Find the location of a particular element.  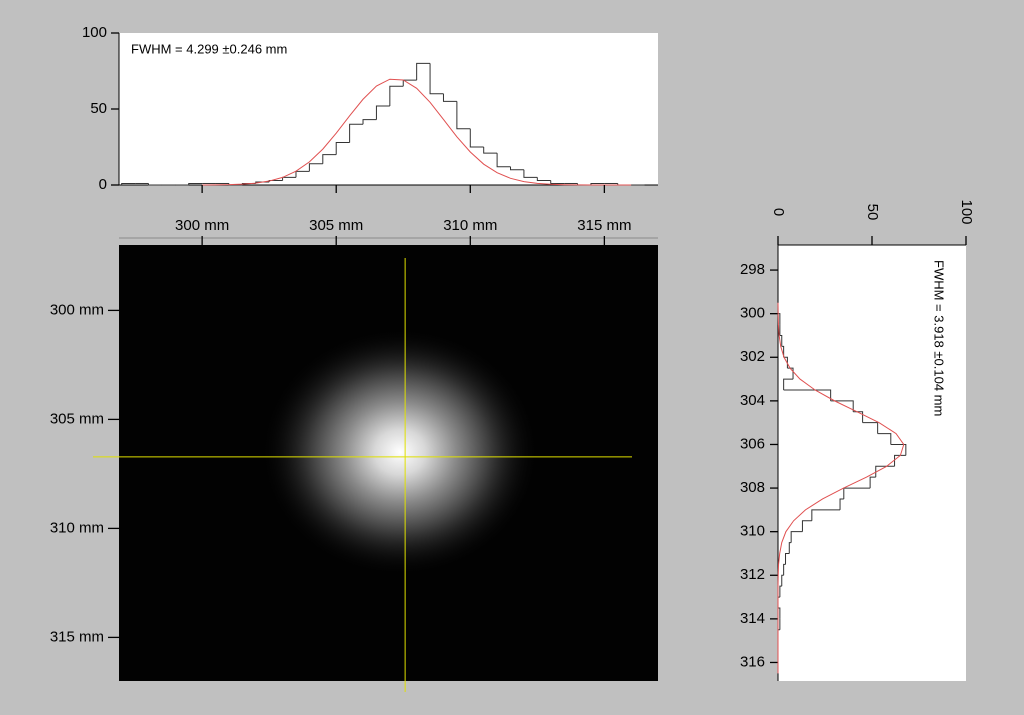

beam-spot is located at coordinates (400, 452).